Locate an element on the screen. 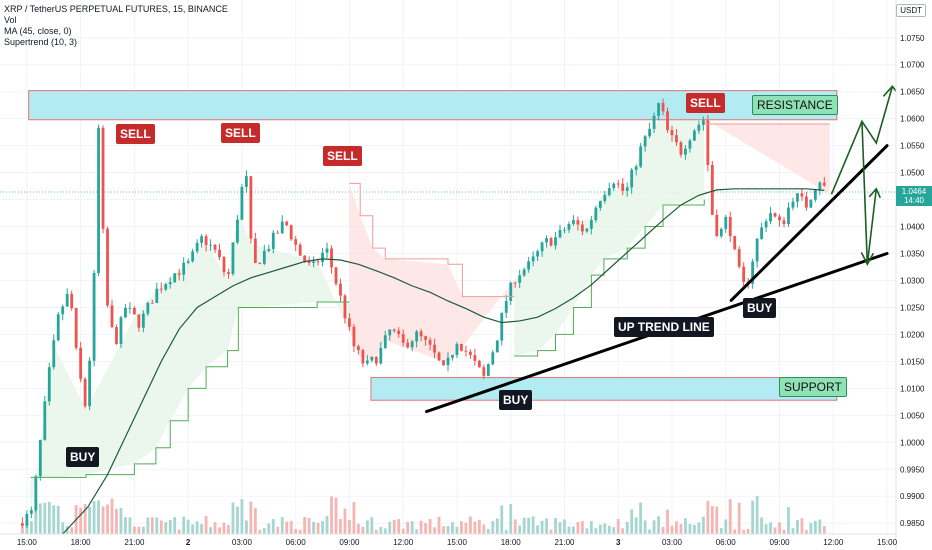  y-tick-label-2: 1.0650 is located at coordinates (912, 92).